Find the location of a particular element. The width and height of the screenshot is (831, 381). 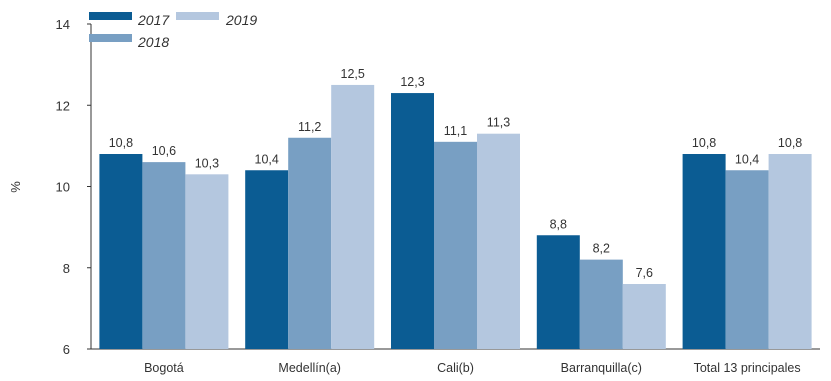

y-tick-label: 10 is located at coordinates (63, 187).